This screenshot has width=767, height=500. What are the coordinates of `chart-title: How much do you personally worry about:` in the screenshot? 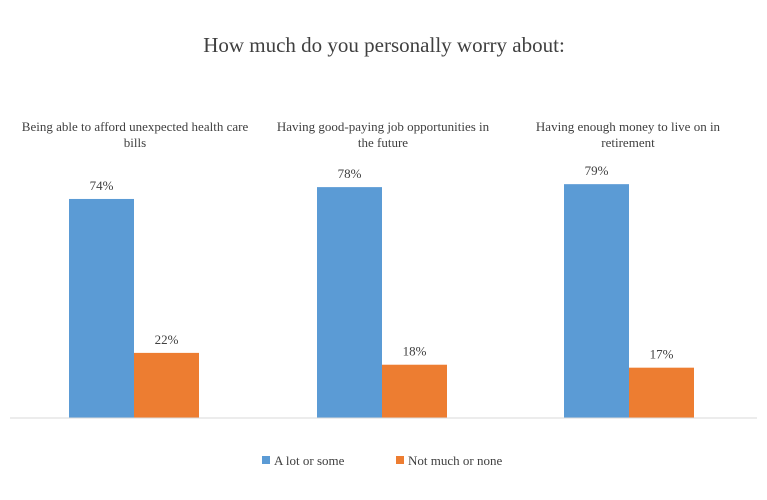 It's located at (384, 45).